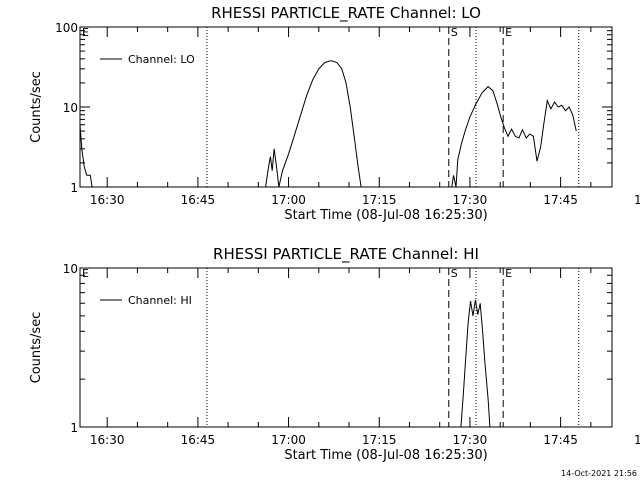 The image size is (640, 480). I want to click on y-tick-label: 100, so click(66, 28).